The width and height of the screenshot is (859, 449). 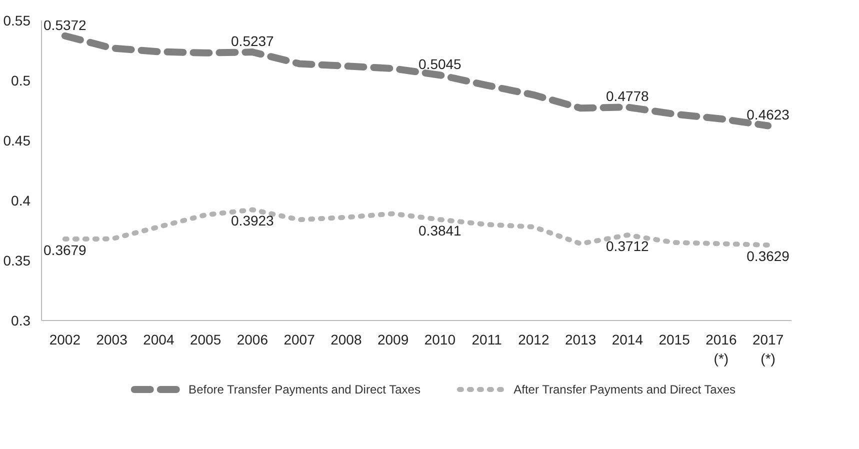 What do you see at coordinates (440, 230) in the screenshot?
I see `data-label: 0.3841` at bounding box center [440, 230].